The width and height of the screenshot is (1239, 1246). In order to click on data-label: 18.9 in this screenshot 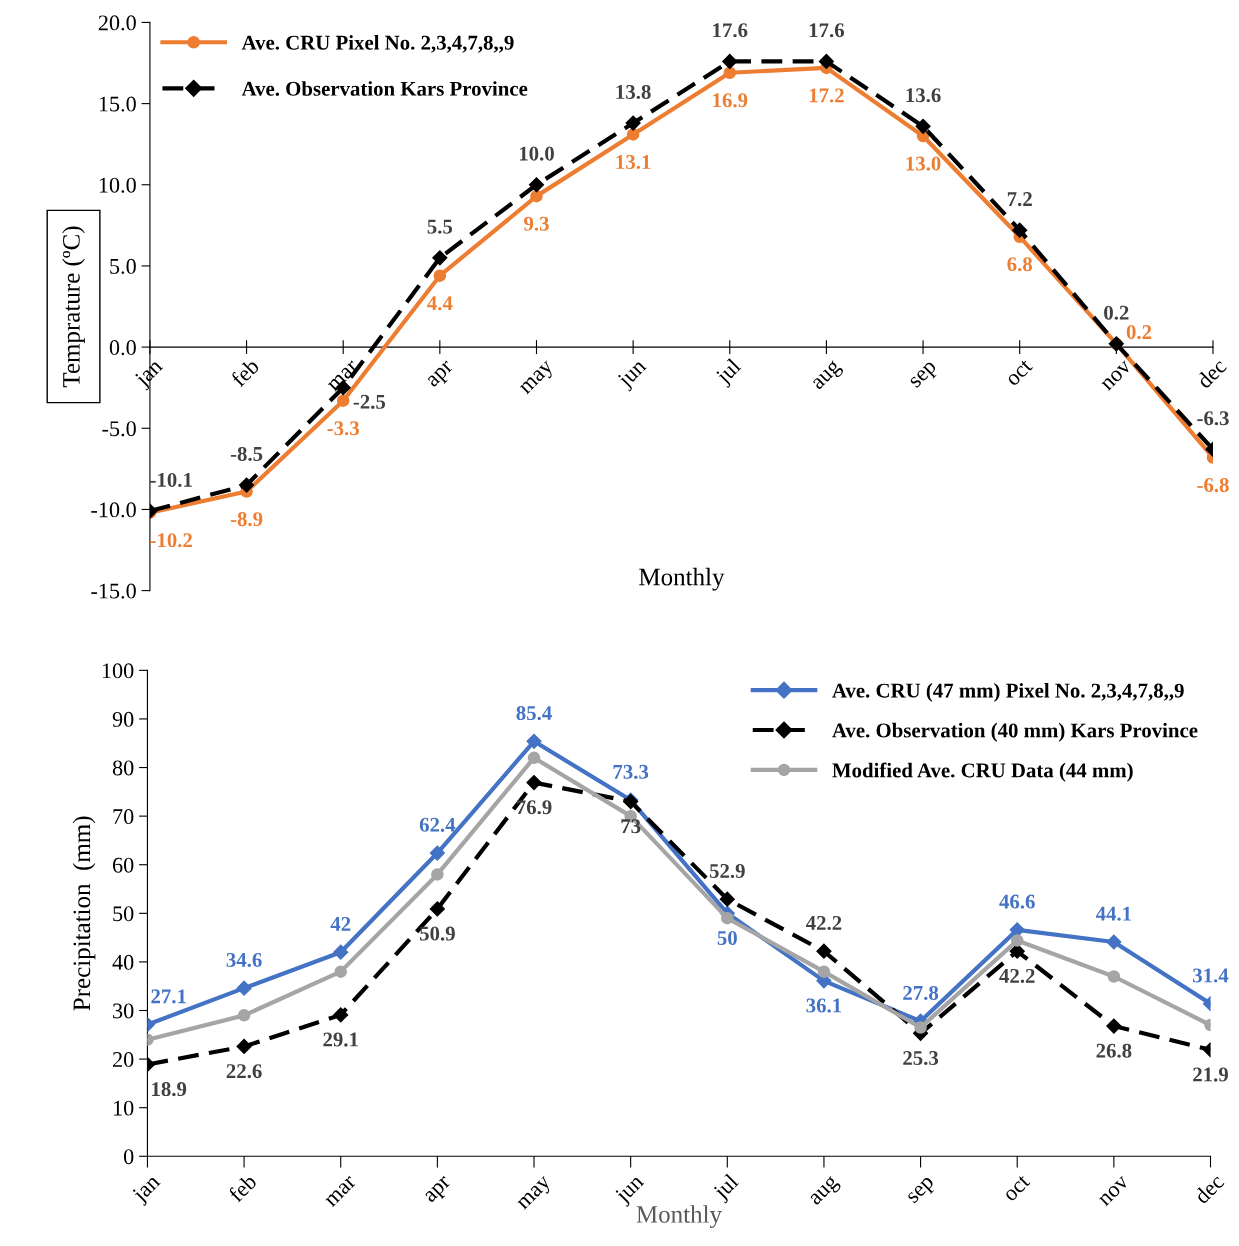, I will do `click(169, 1089)`.